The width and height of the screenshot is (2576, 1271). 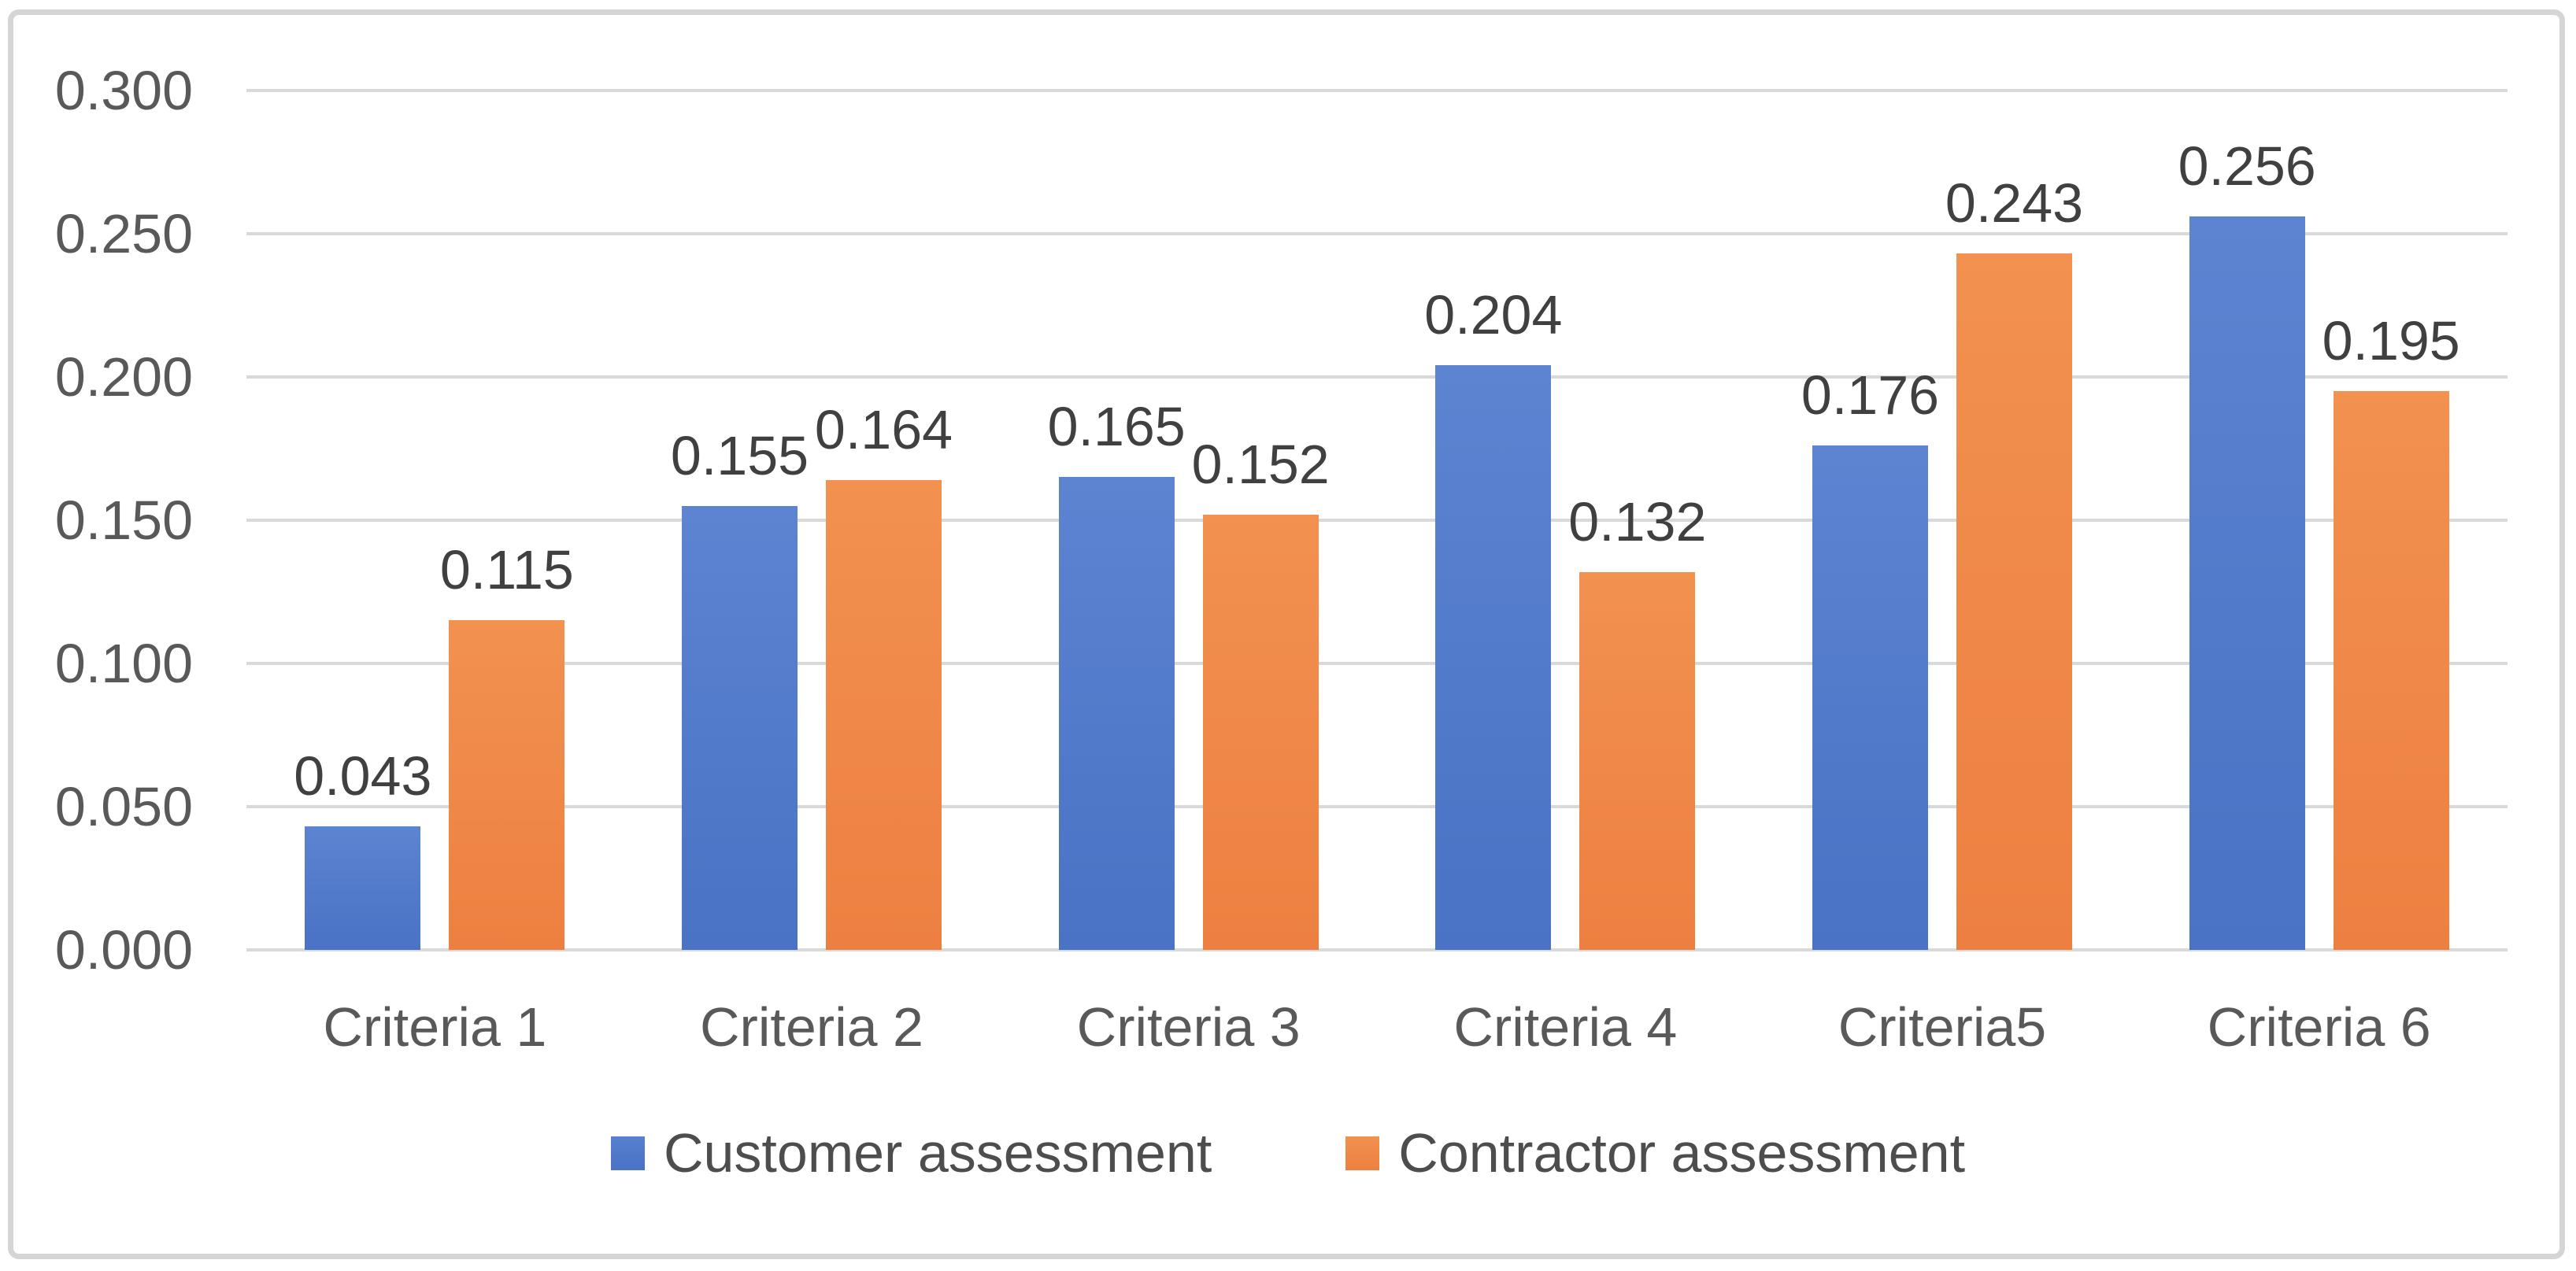 What do you see at coordinates (740, 688) in the screenshot?
I see `bar-customer-assessment-criteria-2: 0.155` at bounding box center [740, 688].